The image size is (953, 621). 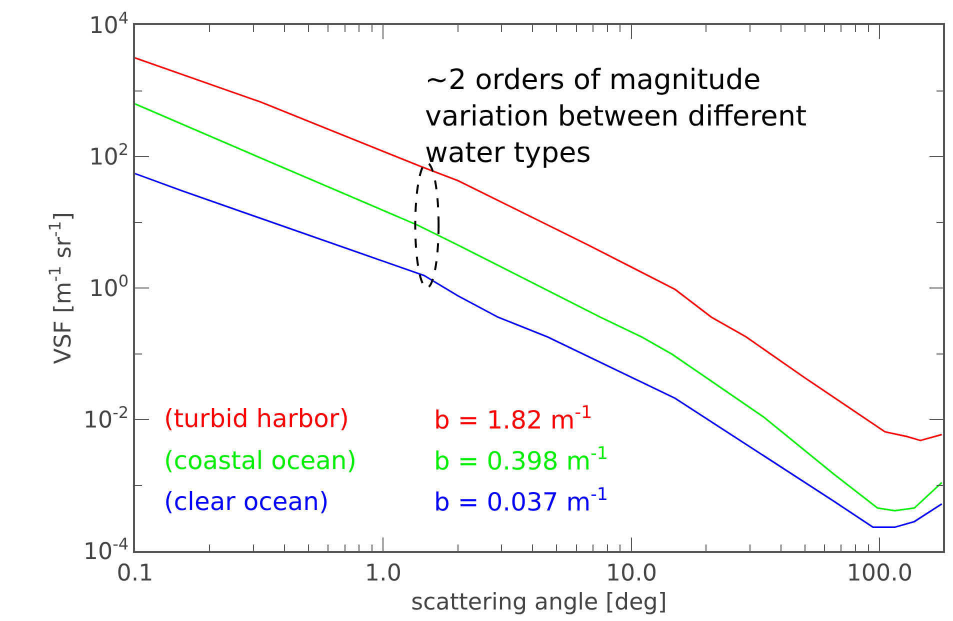 What do you see at coordinates (109, 24) in the screenshot?
I see `y-tick-label: 10$^{4}$` at bounding box center [109, 24].